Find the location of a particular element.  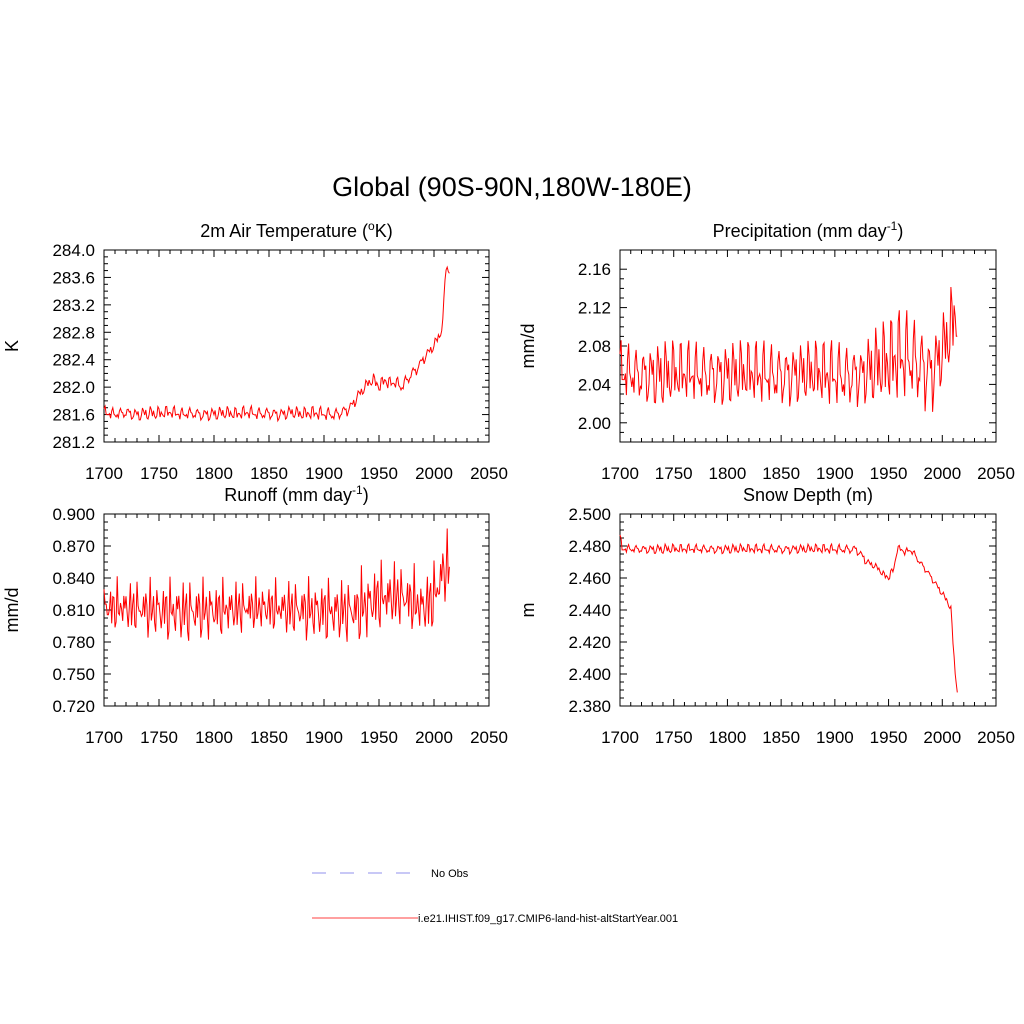

y-tick-label: 283.6 is located at coordinates (73, 277).